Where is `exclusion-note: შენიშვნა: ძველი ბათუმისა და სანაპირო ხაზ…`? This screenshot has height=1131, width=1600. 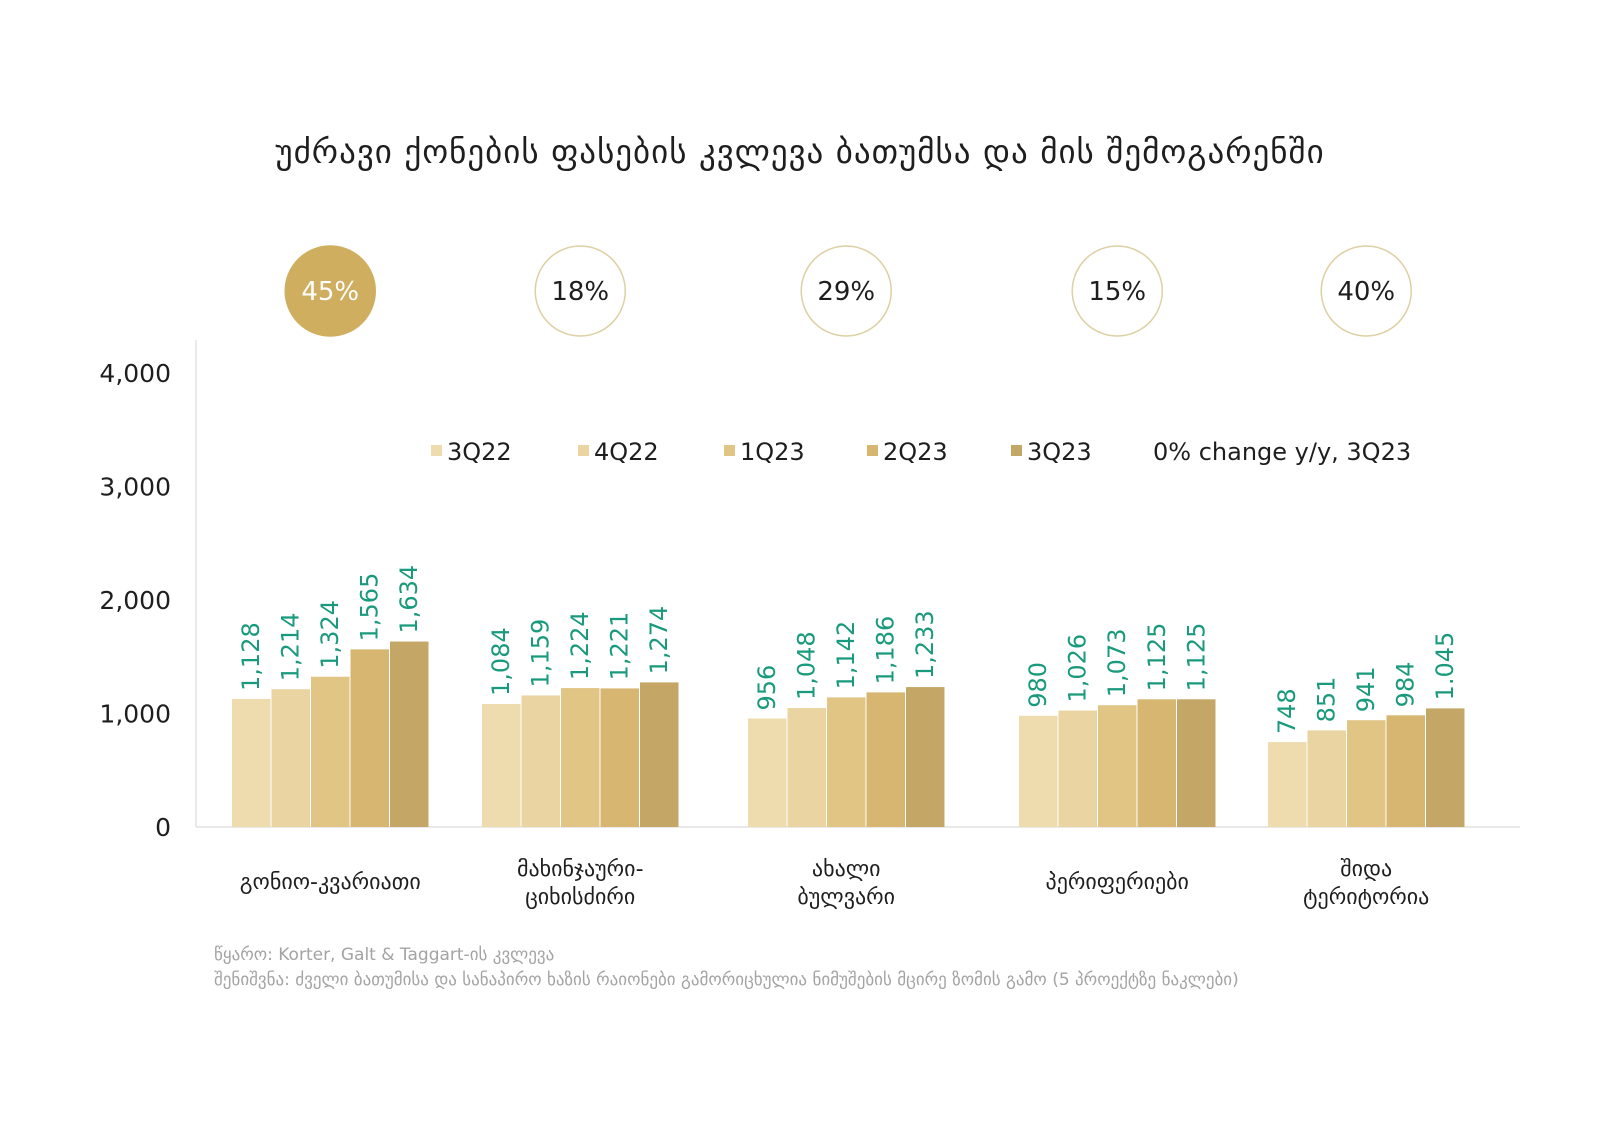 exclusion-note: შენიშვნა: ძველი ბათუმისა და სანაპირო ხაზ… is located at coordinates (726, 980).